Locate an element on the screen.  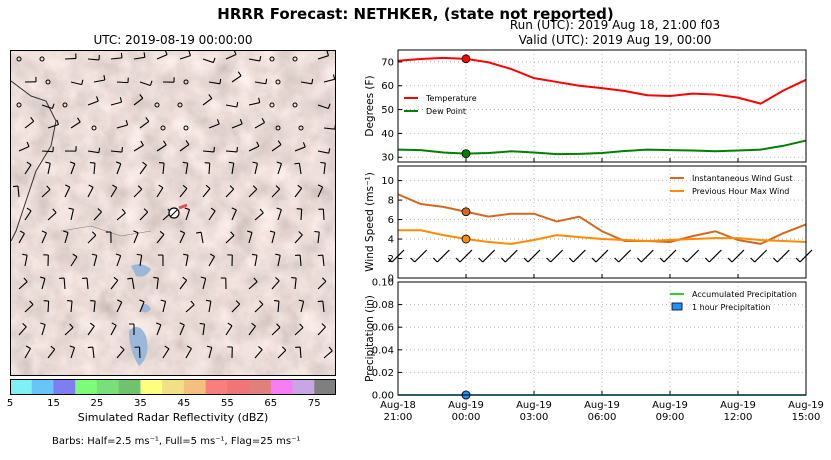
y-tick-label: 6 is located at coordinates (391, 220).